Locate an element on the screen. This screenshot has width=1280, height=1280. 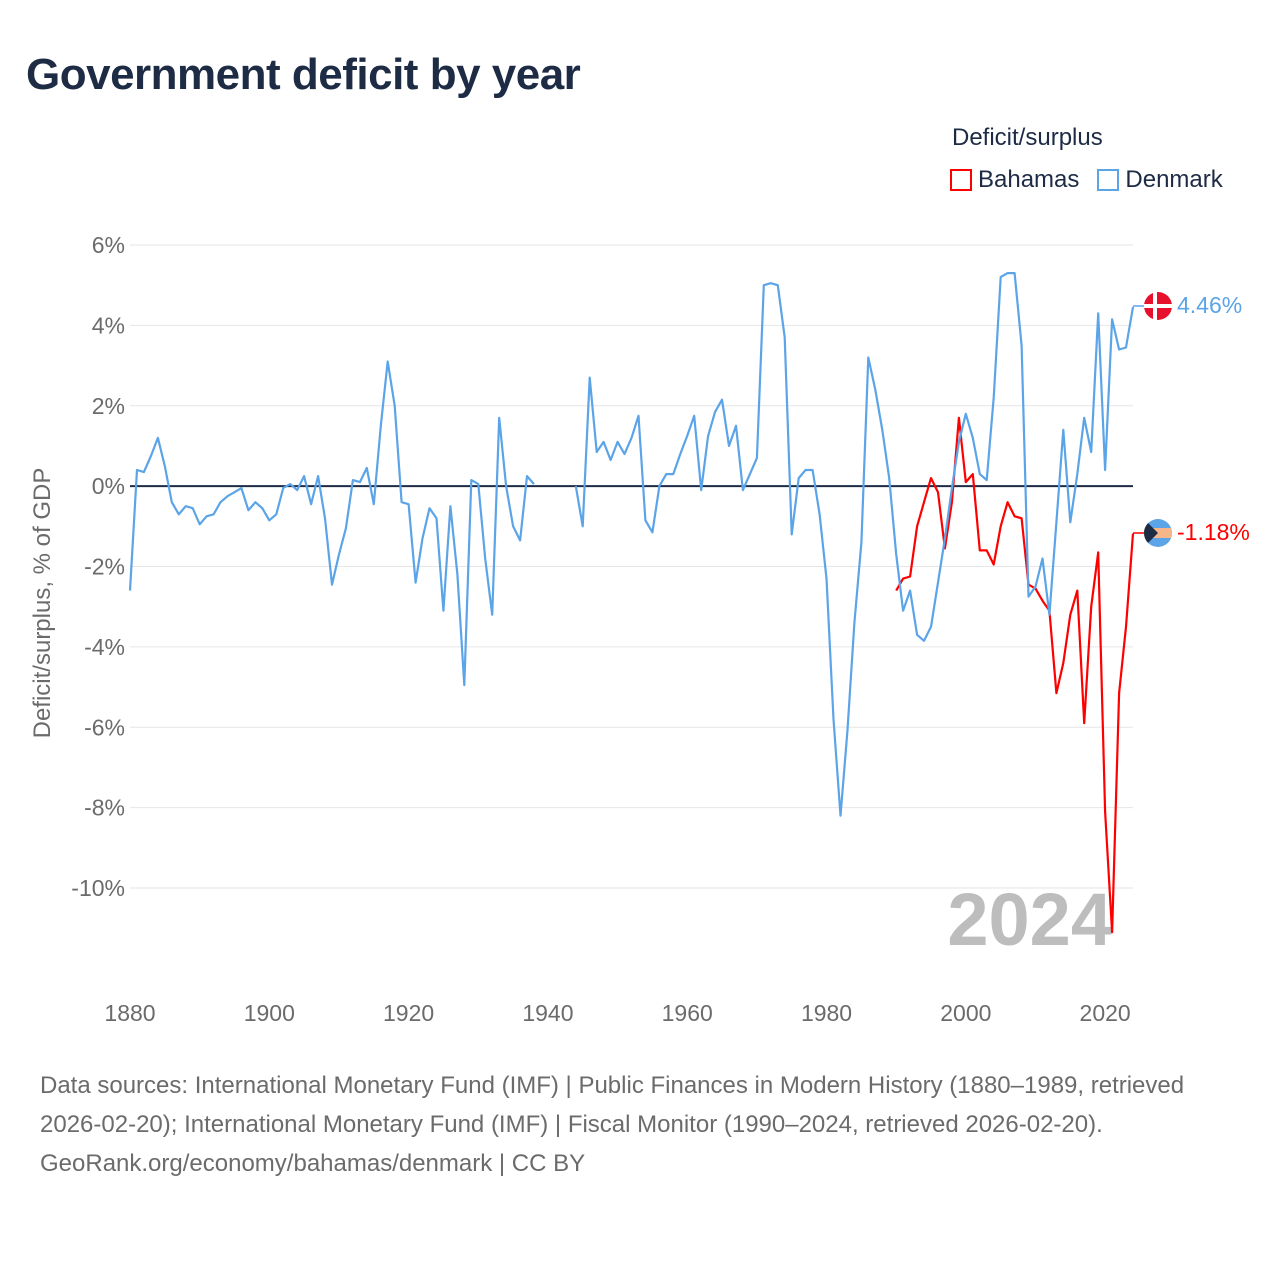
y-tick-label: 4% is located at coordinates (108, 325).